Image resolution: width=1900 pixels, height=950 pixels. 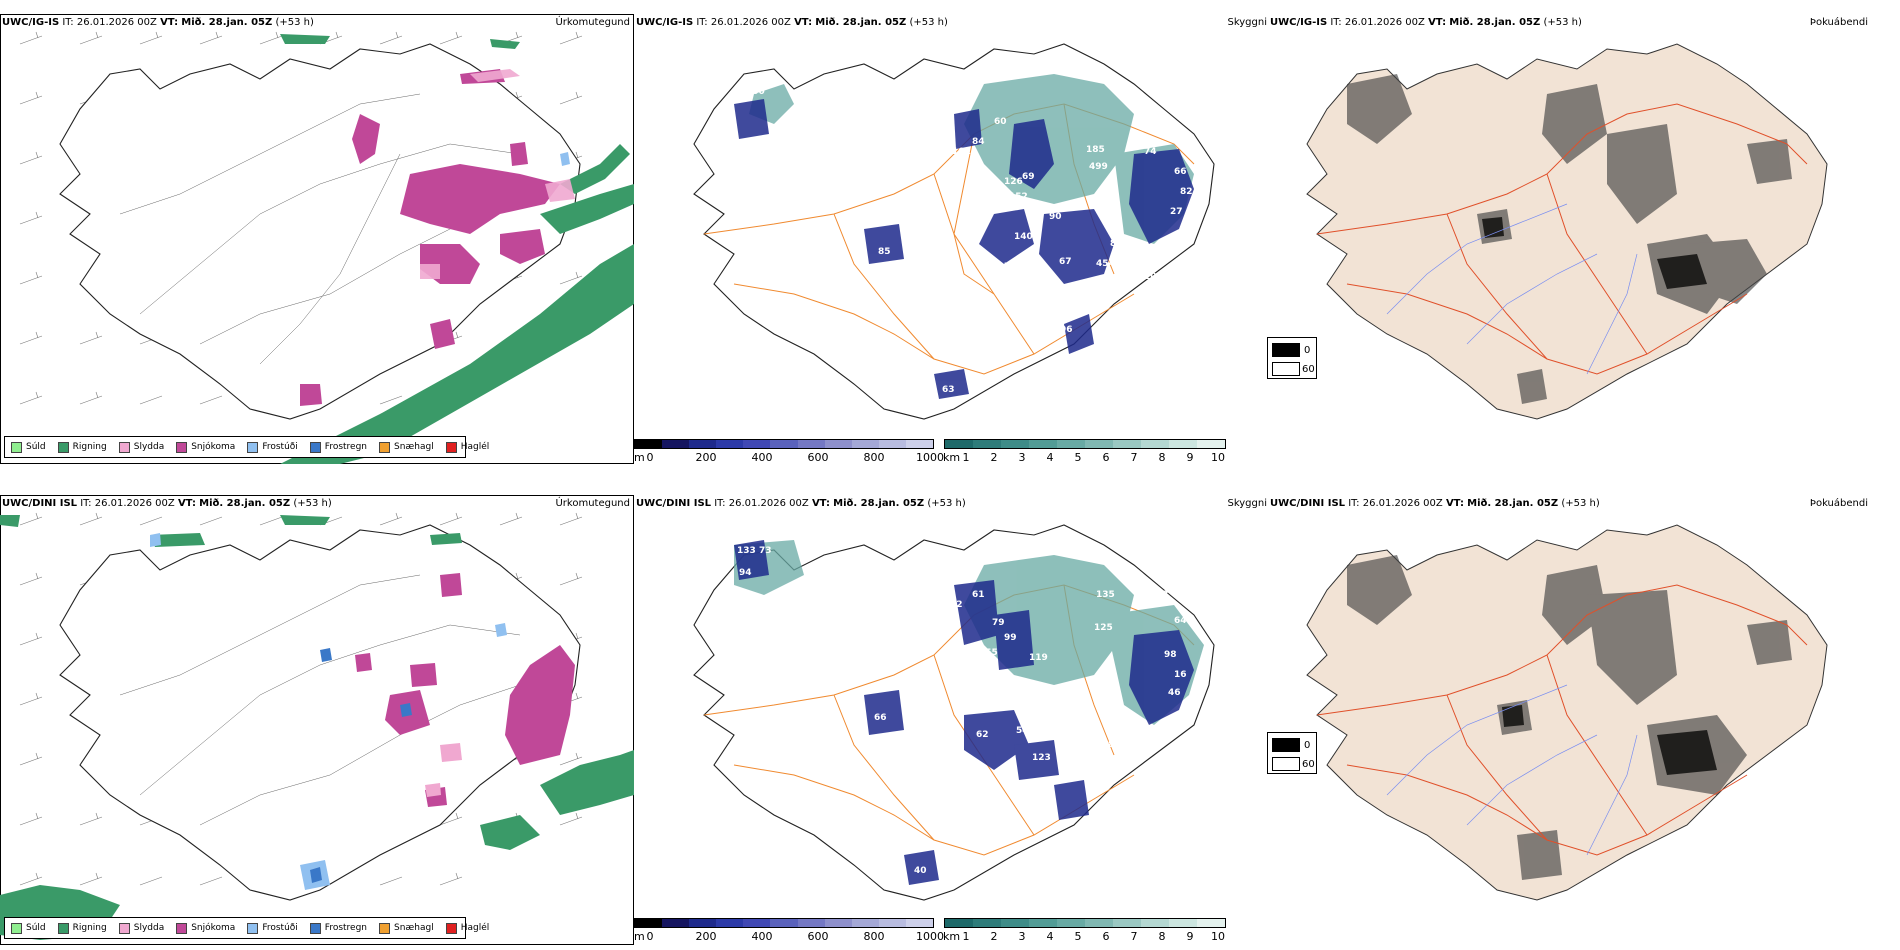 What do you see at coordinates (1180, 675) in the screenshot?
I see `vis-label: 16` at bounding box center [1180, 675].